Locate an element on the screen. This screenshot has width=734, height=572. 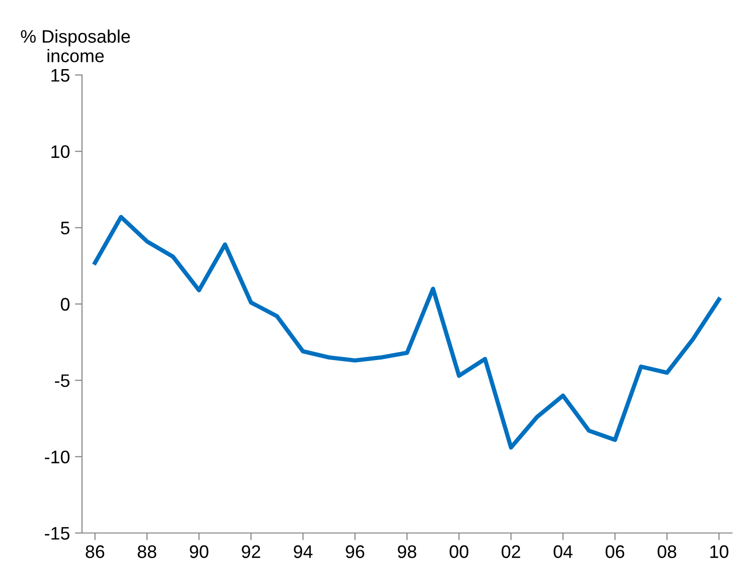
x-tick-label: 92 is located at coordinates (251, 551).